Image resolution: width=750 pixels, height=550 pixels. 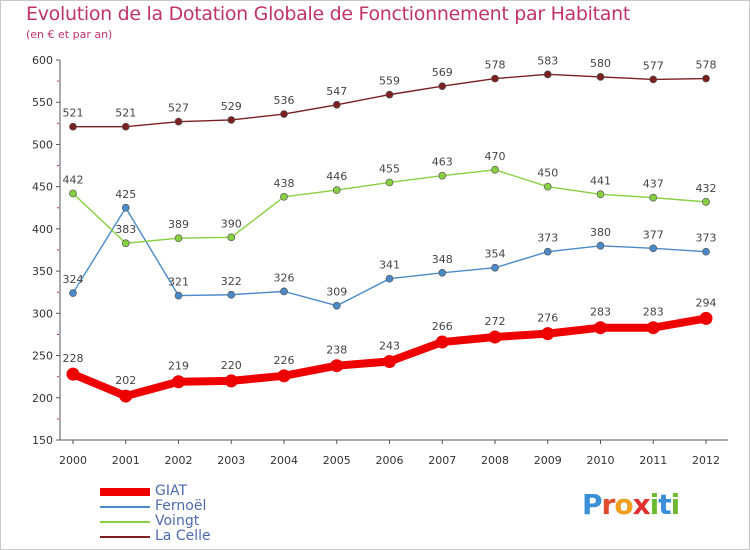 What do you see at coordinates (231, 281) in the screenshot?
I see `data-label-fernoel: 322` at bounding box center [231, 281].